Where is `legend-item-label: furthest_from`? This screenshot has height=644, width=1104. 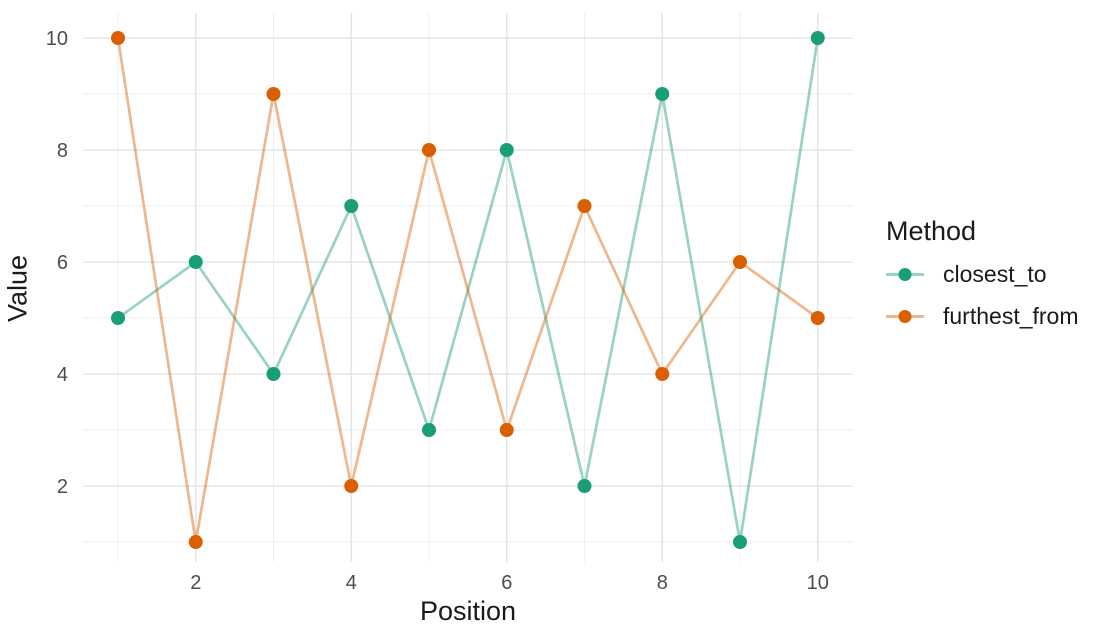 legend-item-label: furthest_from is located at coordinates (1011, 316).